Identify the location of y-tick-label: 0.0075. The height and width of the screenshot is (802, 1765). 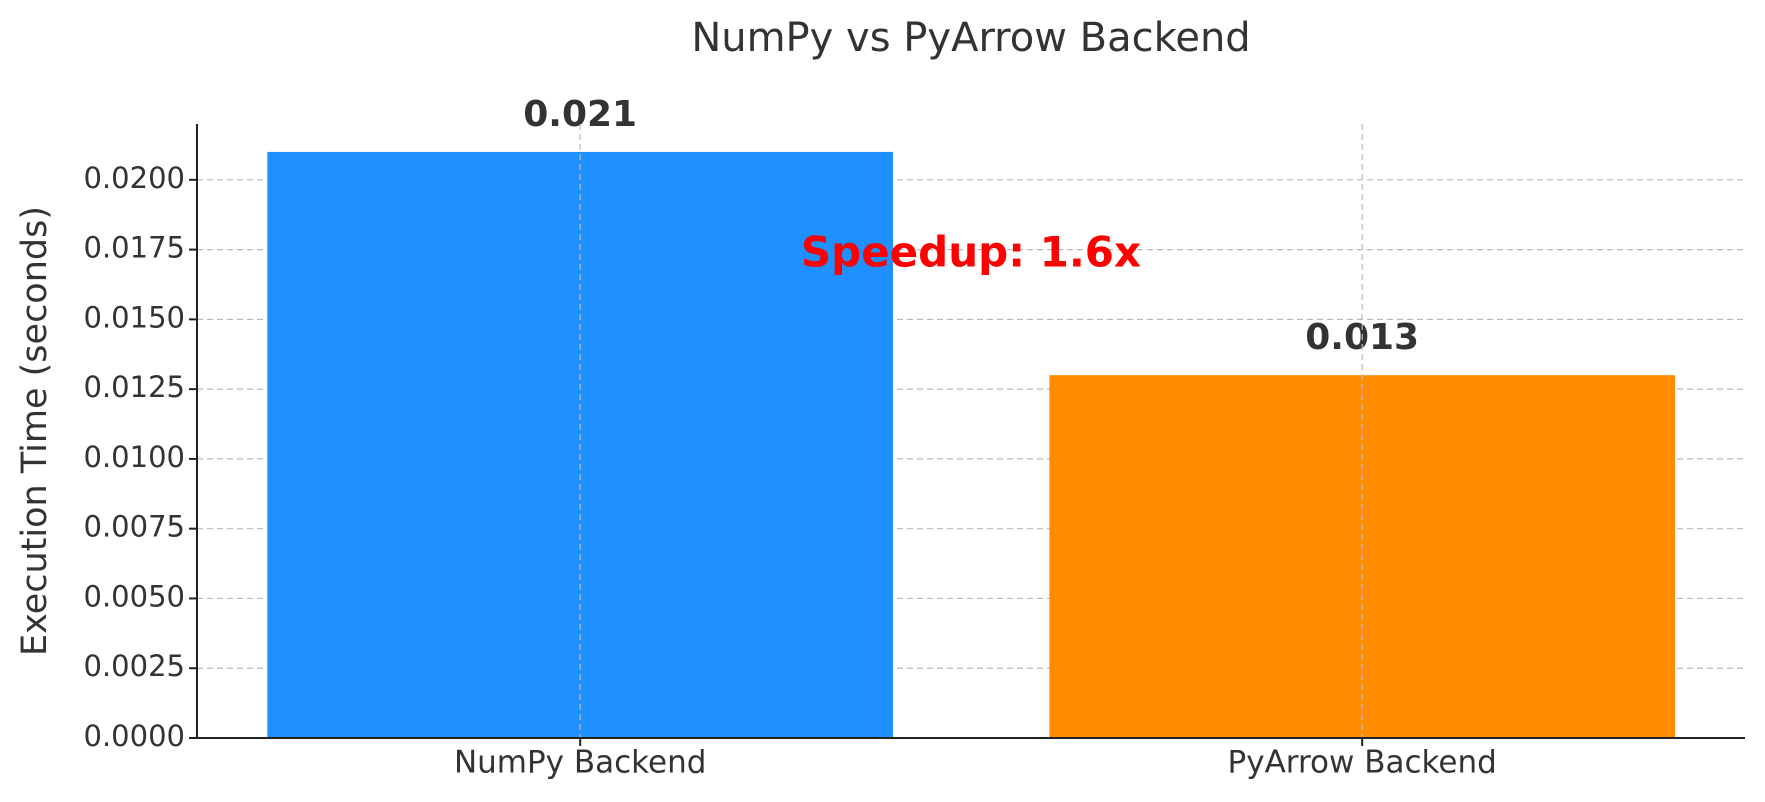
(134, 527).